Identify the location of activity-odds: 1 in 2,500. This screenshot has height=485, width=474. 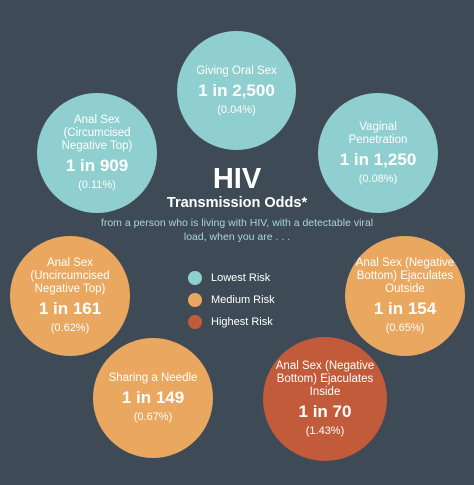
(236, 90).